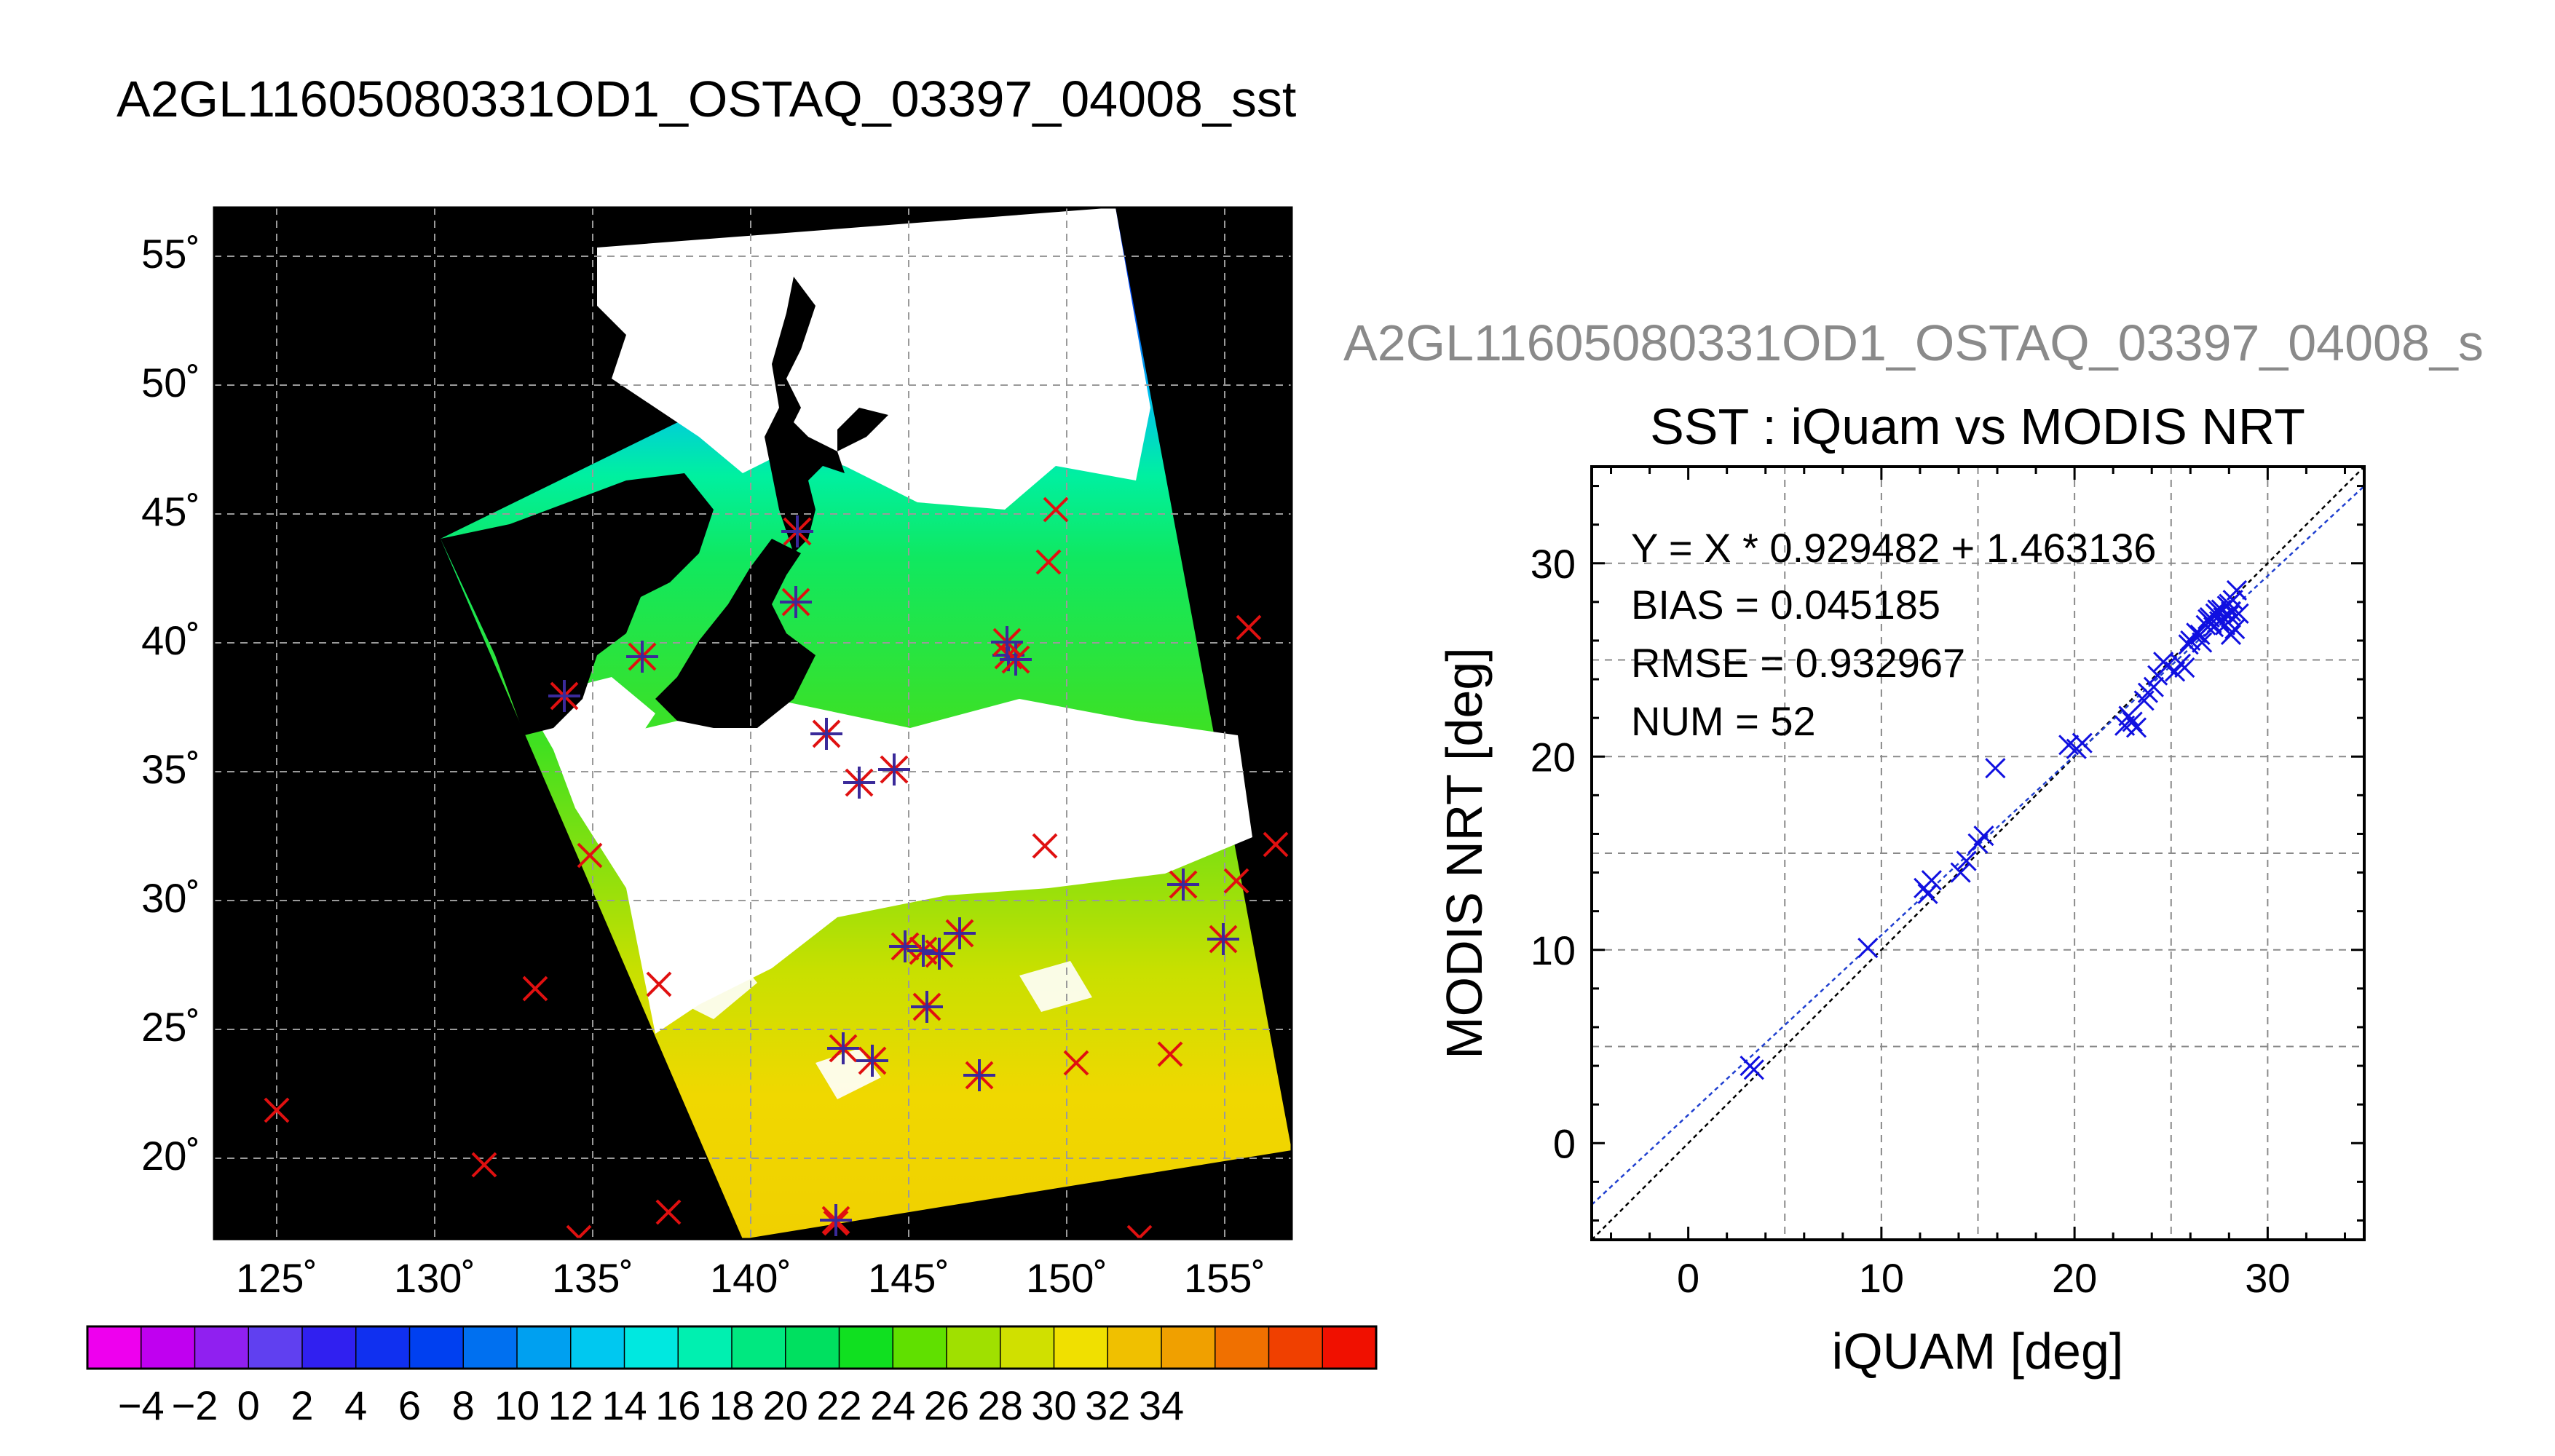 This screenshot has height=1456, width=2555. What do you see at coordinates (141, 1405) in the screenshot?
I see `colorbar-tick-label: −4` at bounding box center [141, 1405].